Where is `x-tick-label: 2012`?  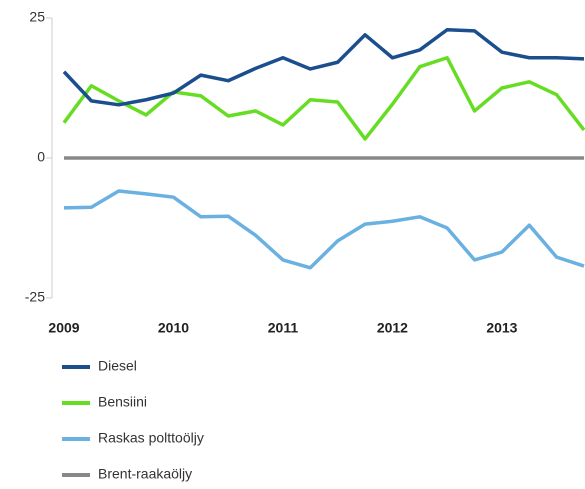
x-tick-label: 2012 is located at coordinates (392, 328).